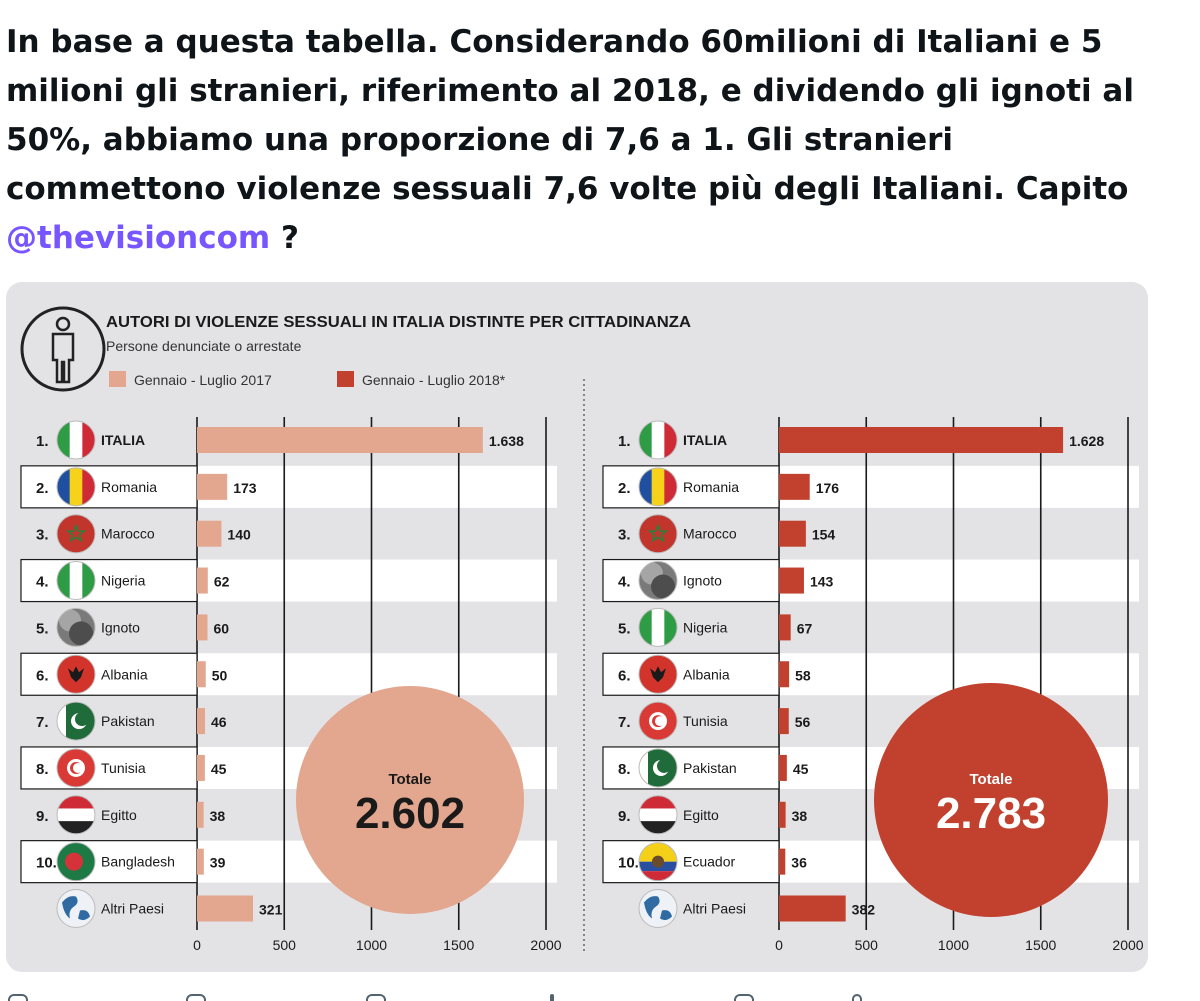  I want to click on flag-globe-clip, so click(658, 908).